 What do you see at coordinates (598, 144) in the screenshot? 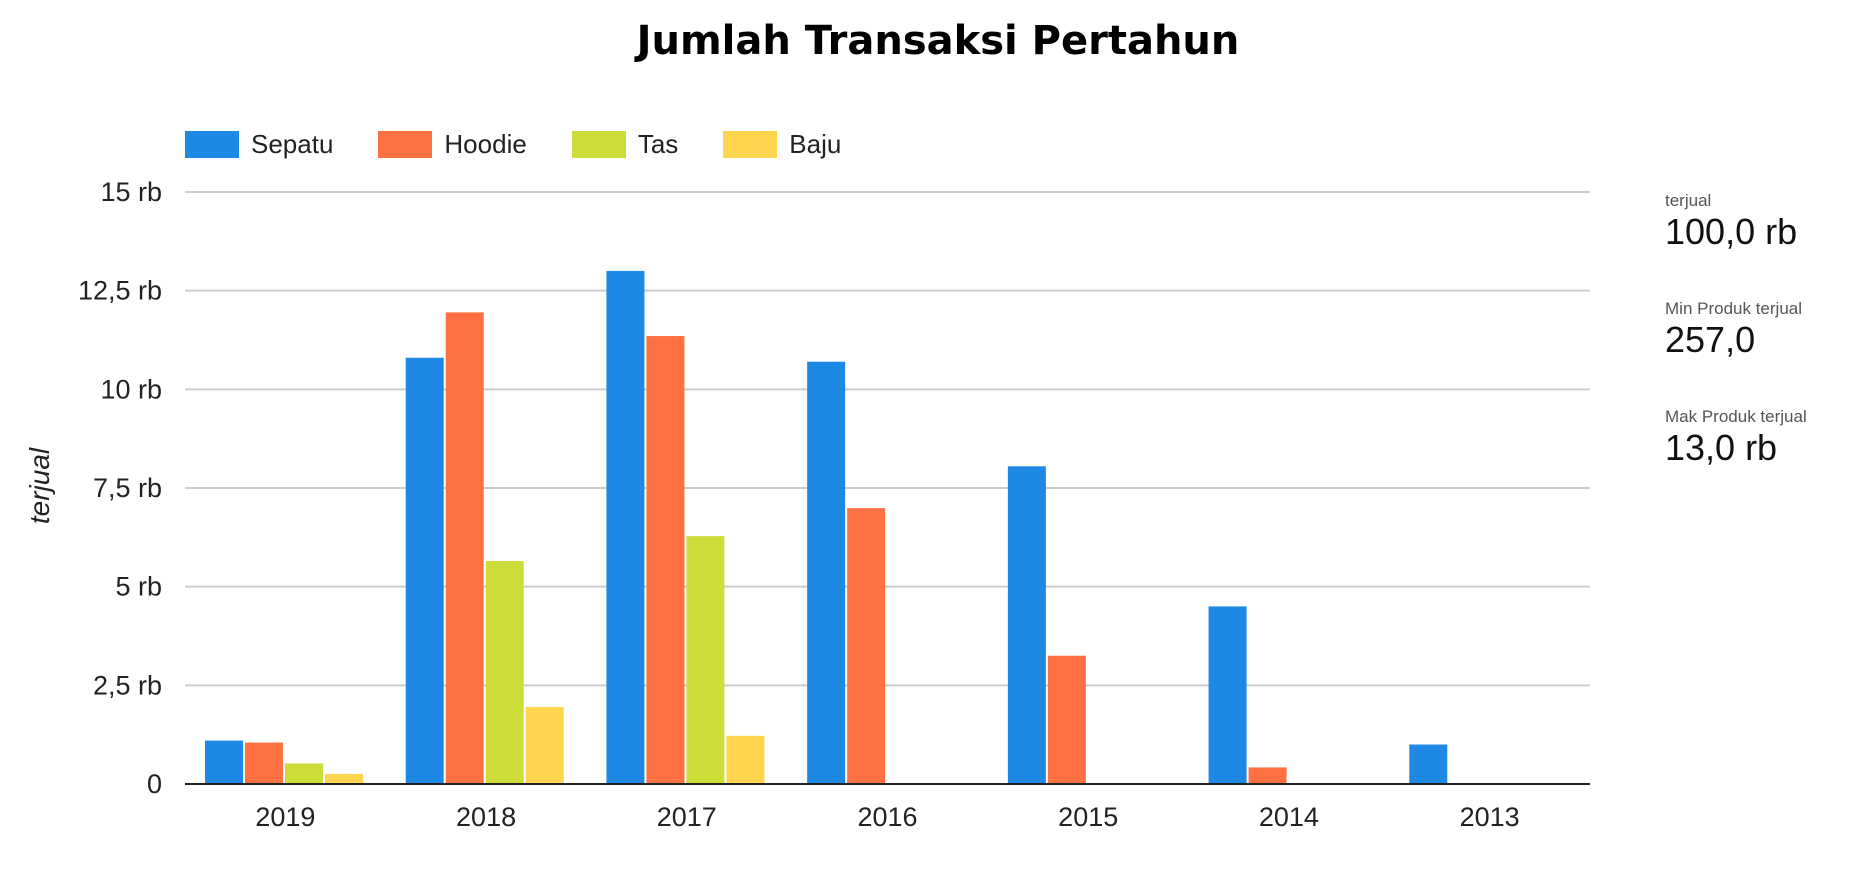
I see `legend-swatch-tas` at bounding box center [598, 144].